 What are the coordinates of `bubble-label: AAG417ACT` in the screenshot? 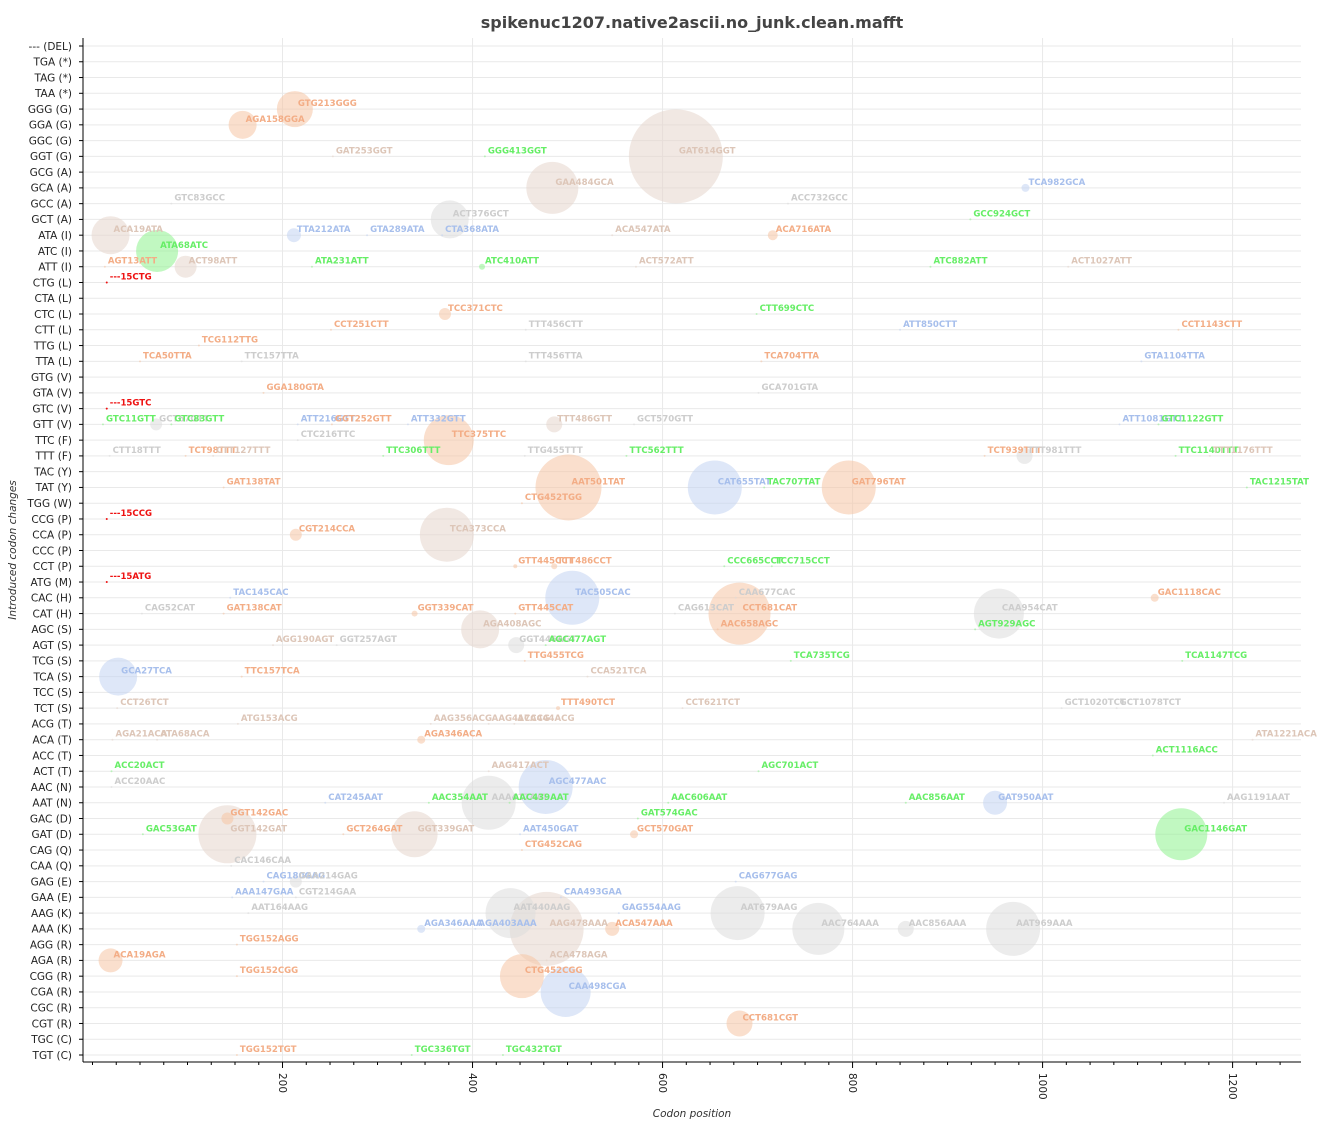 It's located at (520, 766).